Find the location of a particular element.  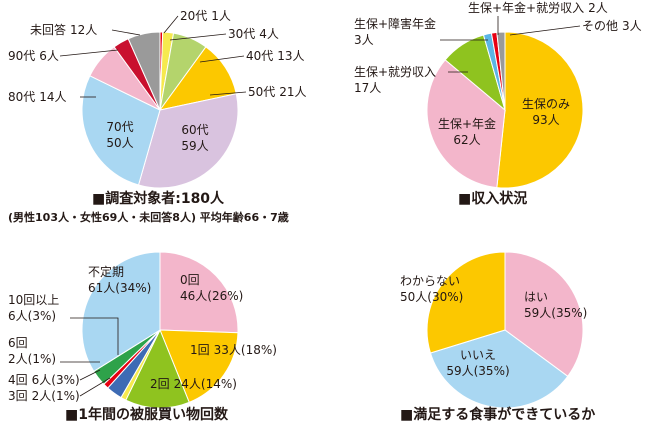

slice-label: 90代 6人 is located at coordinates (33, 56).